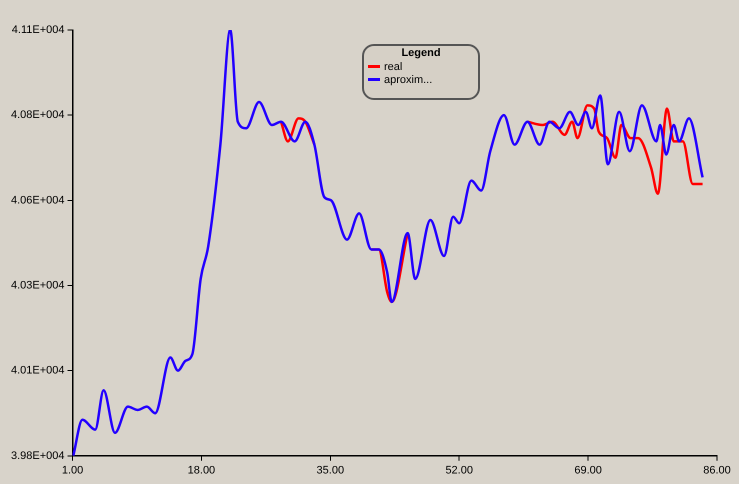  Describe the element at coordinates (37, 115) in the screenshot. I see `y-tick-label: 4.08E+004` at that location.